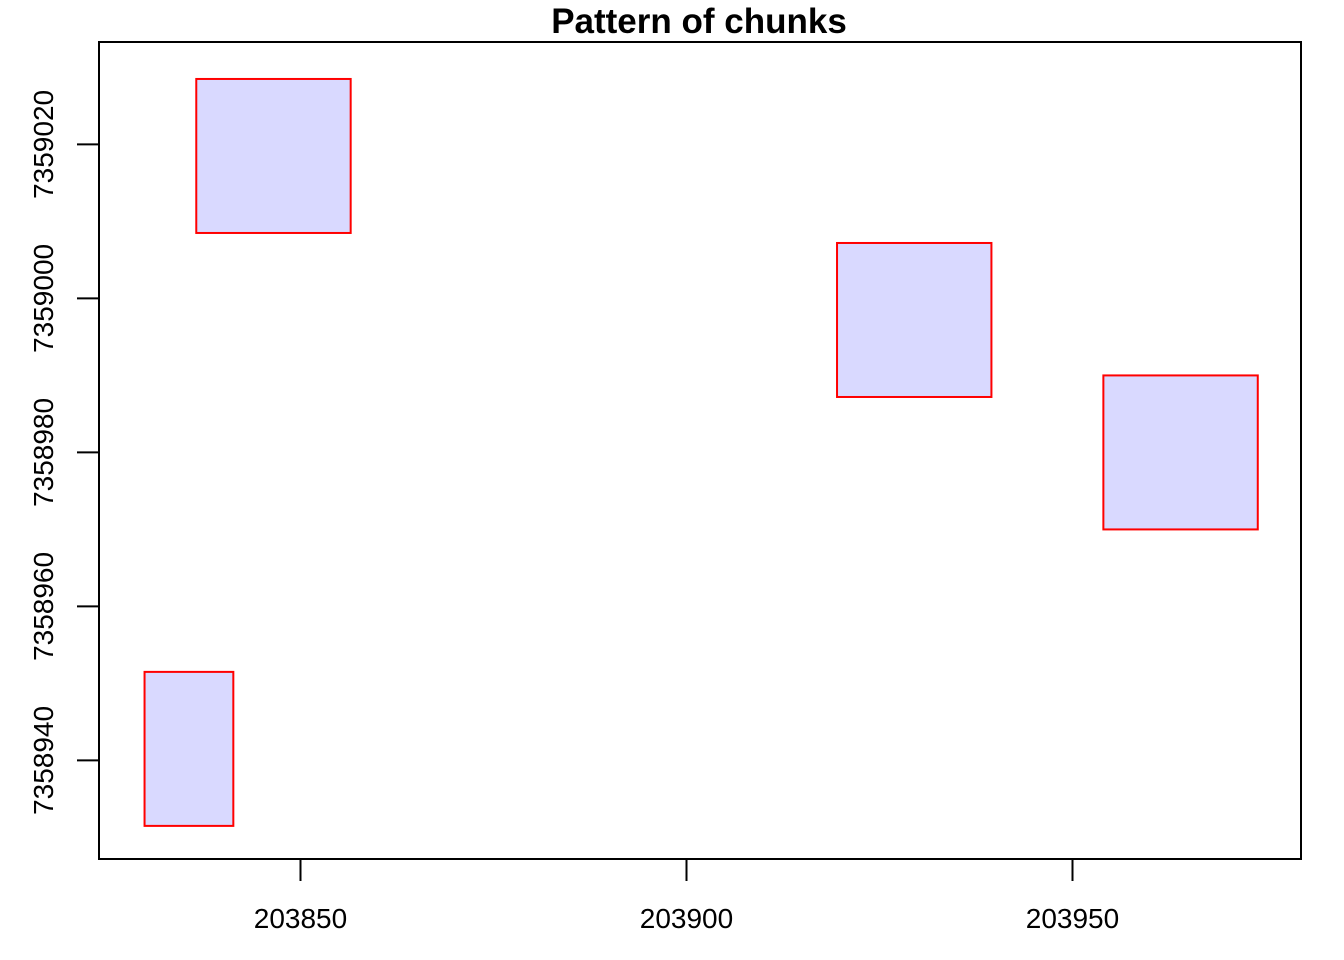 The width and height of the screenshot is (1344, 960). Describe the element at coordinates (699, 21) in the screenshot. I see `chart-title: Pattern of chunks` at that location.